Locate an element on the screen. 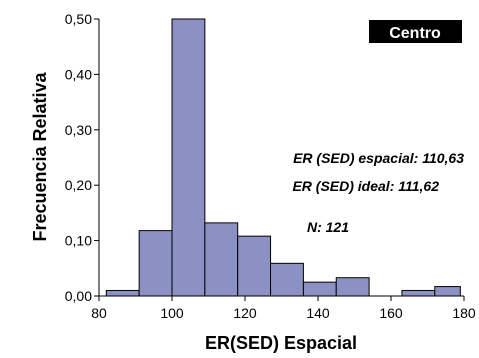 This screenshot has width=479, height=358. annotation-n: N: 121 is located at coordinates (328, 227).